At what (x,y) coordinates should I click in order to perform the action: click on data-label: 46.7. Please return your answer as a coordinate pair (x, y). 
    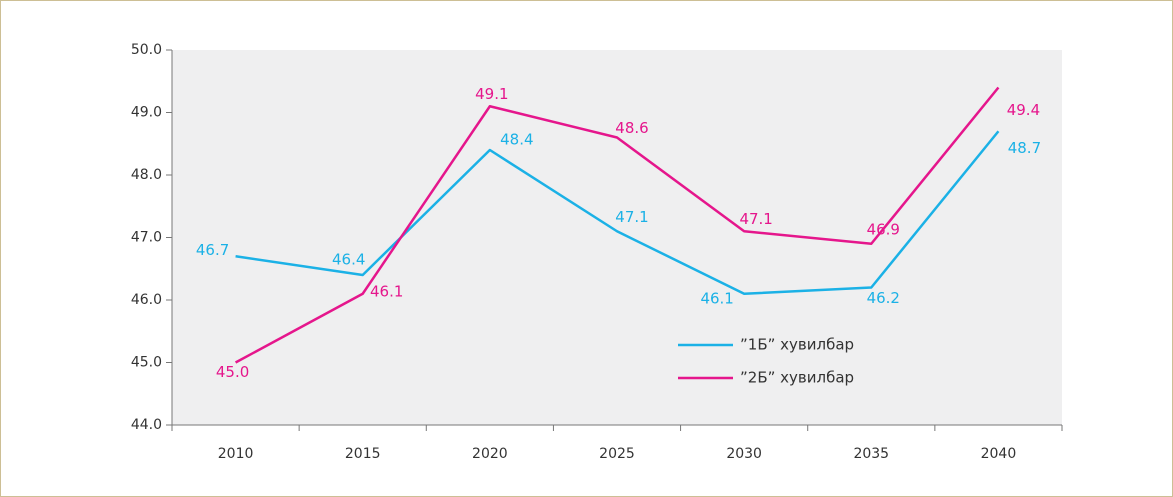
    Looking at the image, I should click on (212, 250).